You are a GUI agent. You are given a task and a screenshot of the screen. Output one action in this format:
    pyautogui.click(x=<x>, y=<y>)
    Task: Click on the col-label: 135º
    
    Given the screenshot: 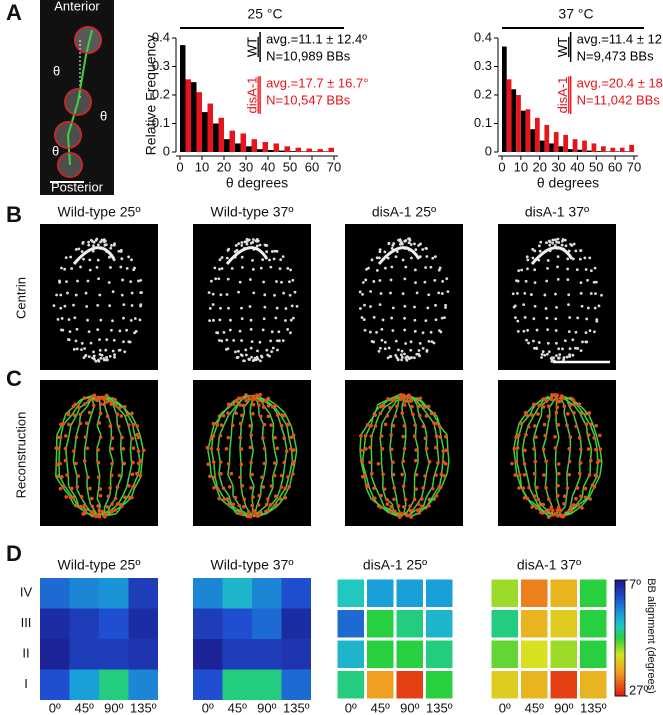 What is the action you would take?
    pyautogui.click(x=143, y=707)
    